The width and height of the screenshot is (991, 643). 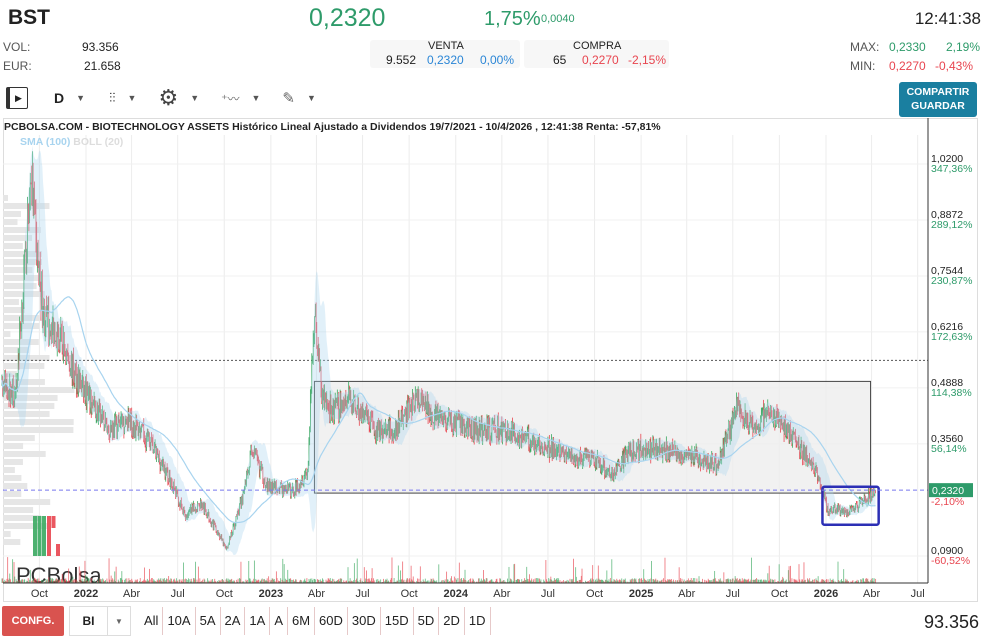 I want to click on range-2d: 2D, so click(x=452, y=621).